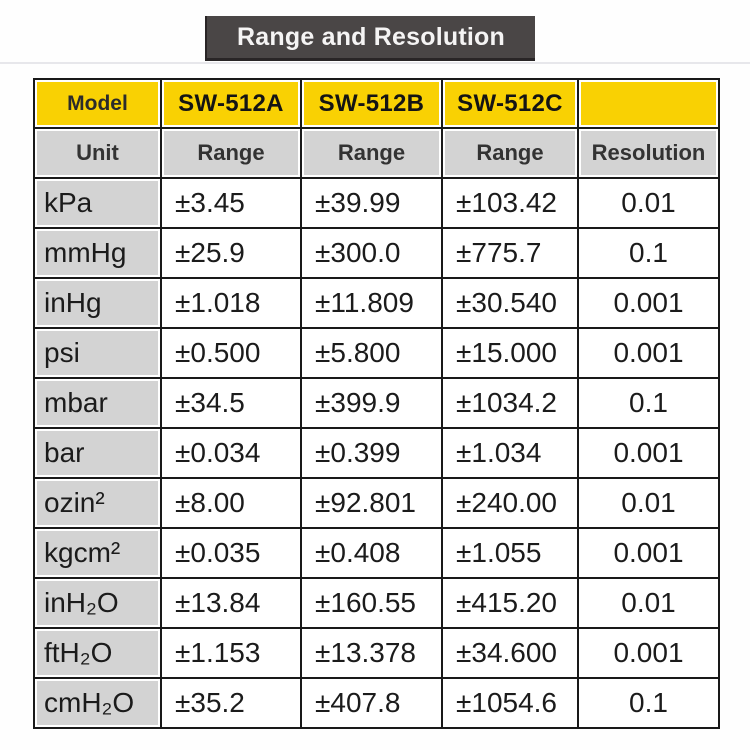 The image size is (750, 750). What do you see at coordinates (231, 403) in the screenshot?
I see `range-cell-sw512a: ±34.5` at bounding box center [231, 403].